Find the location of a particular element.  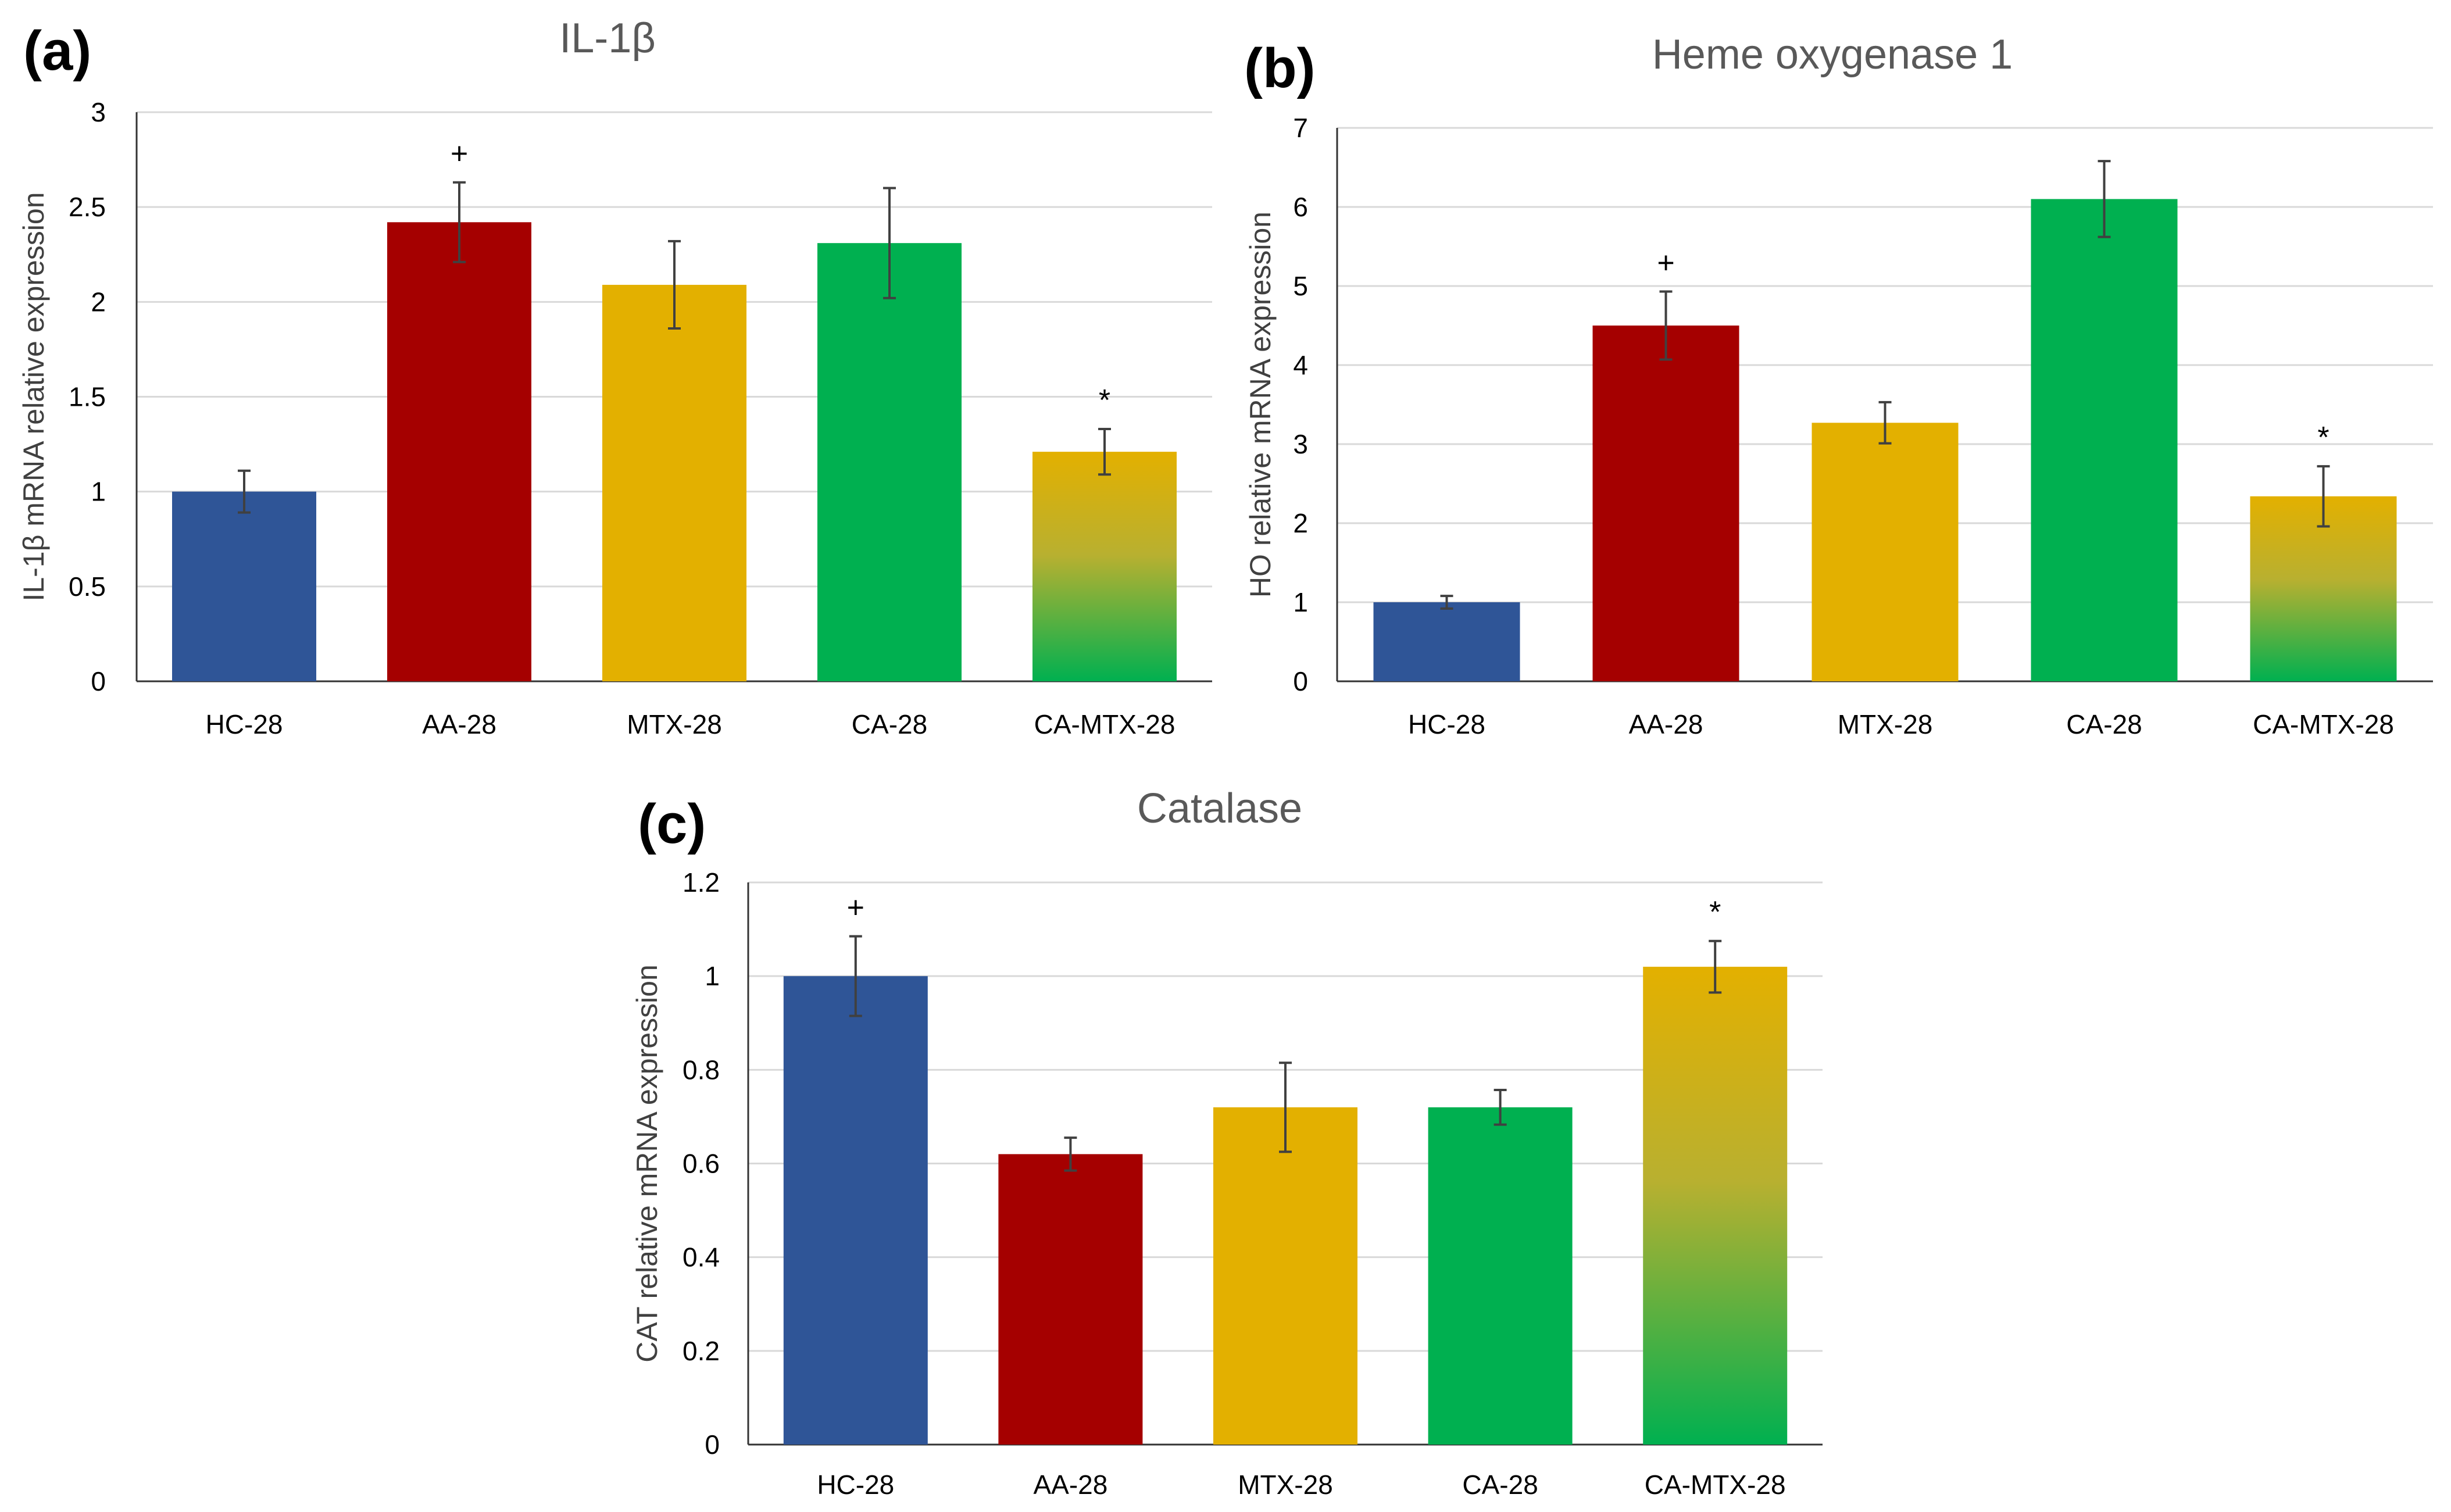

y-tick-label: 2.5 is located at coordinates (87, 207).